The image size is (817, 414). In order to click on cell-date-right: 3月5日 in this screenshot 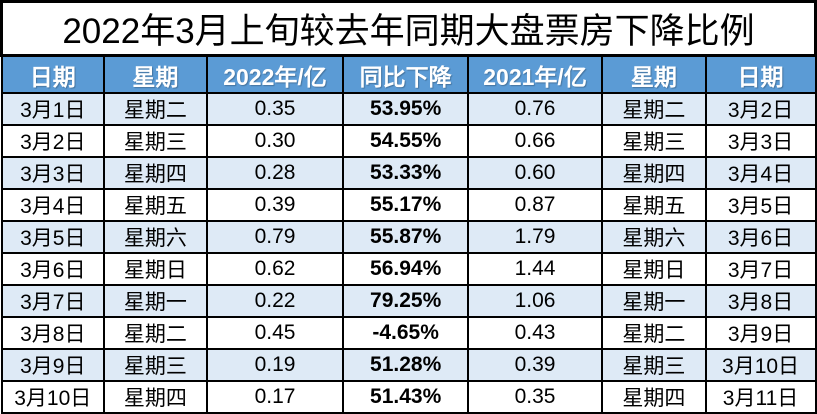, I will do `click(760, 205)`.